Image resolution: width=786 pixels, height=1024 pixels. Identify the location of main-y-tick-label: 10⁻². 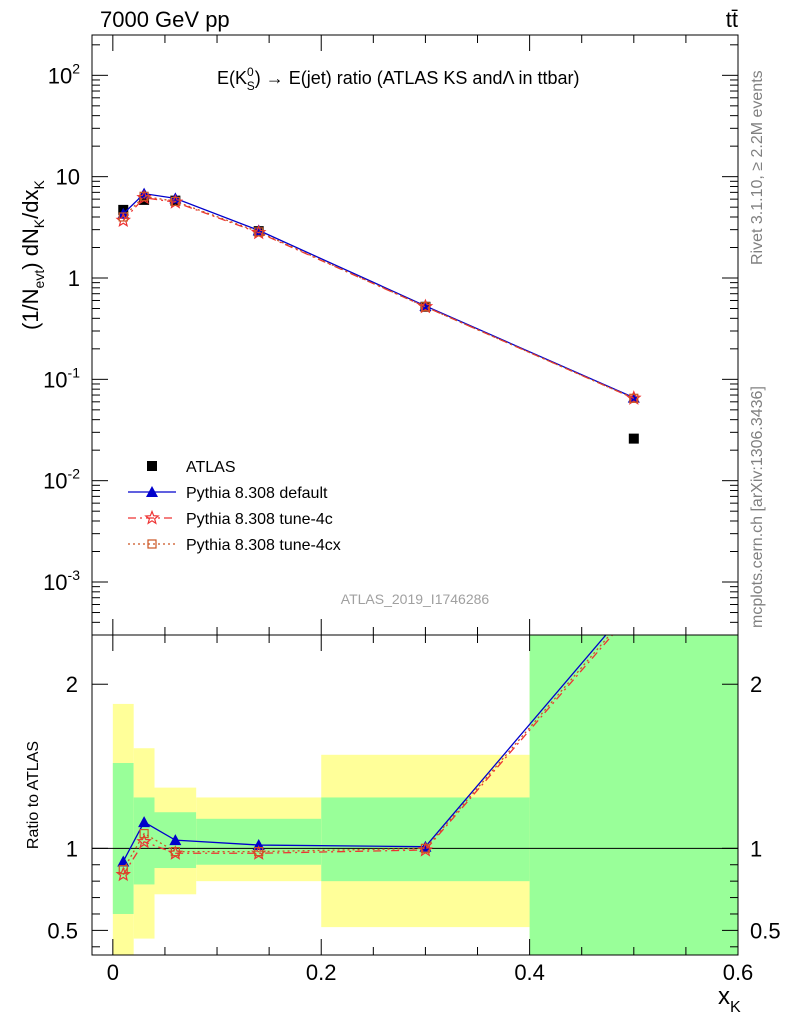
(61, 480).